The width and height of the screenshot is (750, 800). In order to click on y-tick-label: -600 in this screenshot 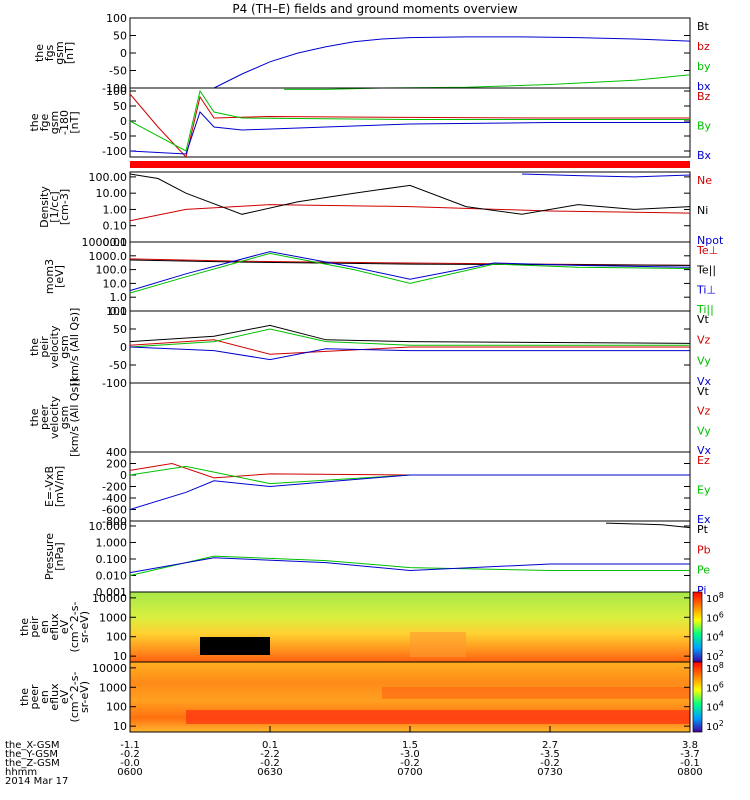, I will do `click(114, 510)`.